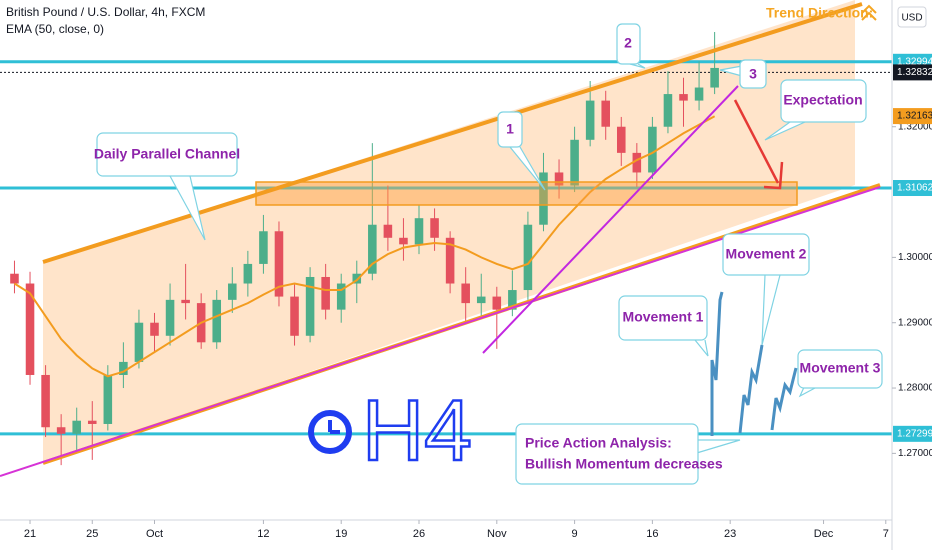 This screenshot has height=550, width=932. What do you see at coordinates (914, 61) in the screenshot?
I see `price-label: 1.32994` at bounding box center [914, 61].